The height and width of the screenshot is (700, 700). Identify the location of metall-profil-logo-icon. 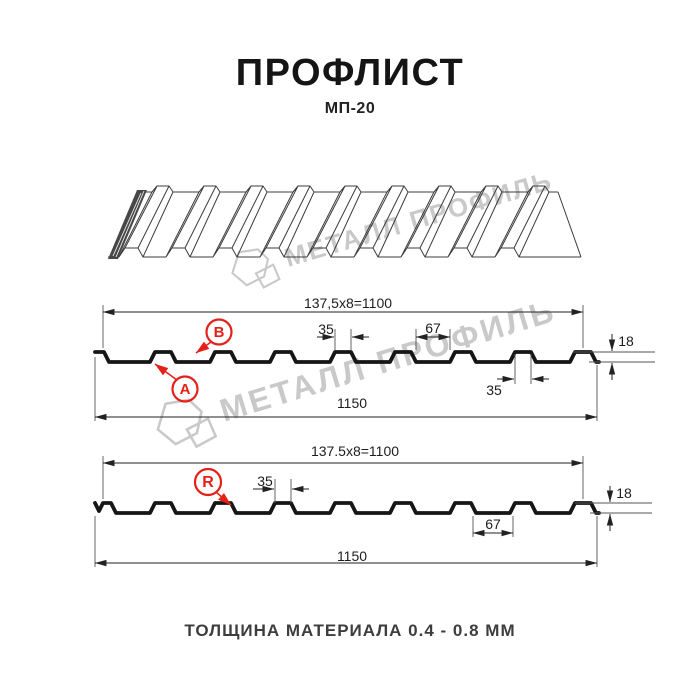
(187, 423).